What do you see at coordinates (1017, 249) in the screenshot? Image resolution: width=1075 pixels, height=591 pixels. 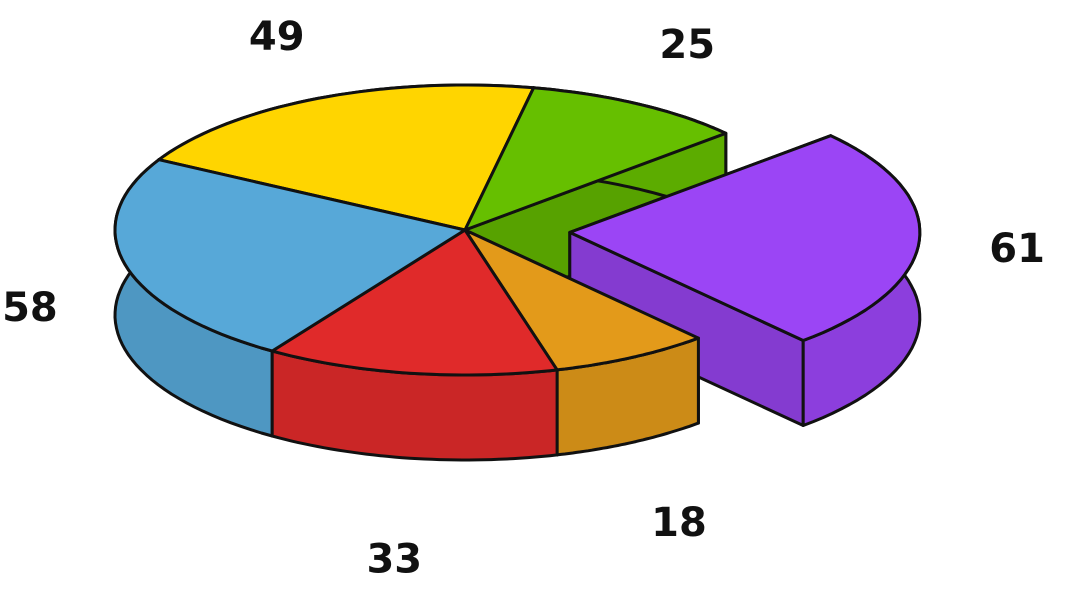 I see `value-label: 61` at bounding box center [1017, 249].